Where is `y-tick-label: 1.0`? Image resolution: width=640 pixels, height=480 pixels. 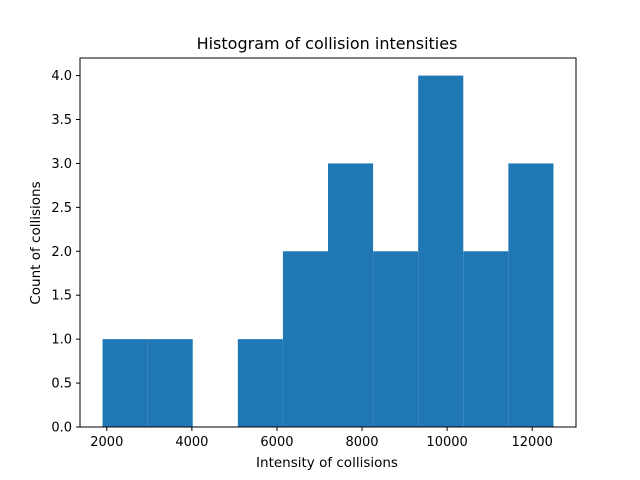
y-tick-label: 1.0 is located at coordinates (61, 340).